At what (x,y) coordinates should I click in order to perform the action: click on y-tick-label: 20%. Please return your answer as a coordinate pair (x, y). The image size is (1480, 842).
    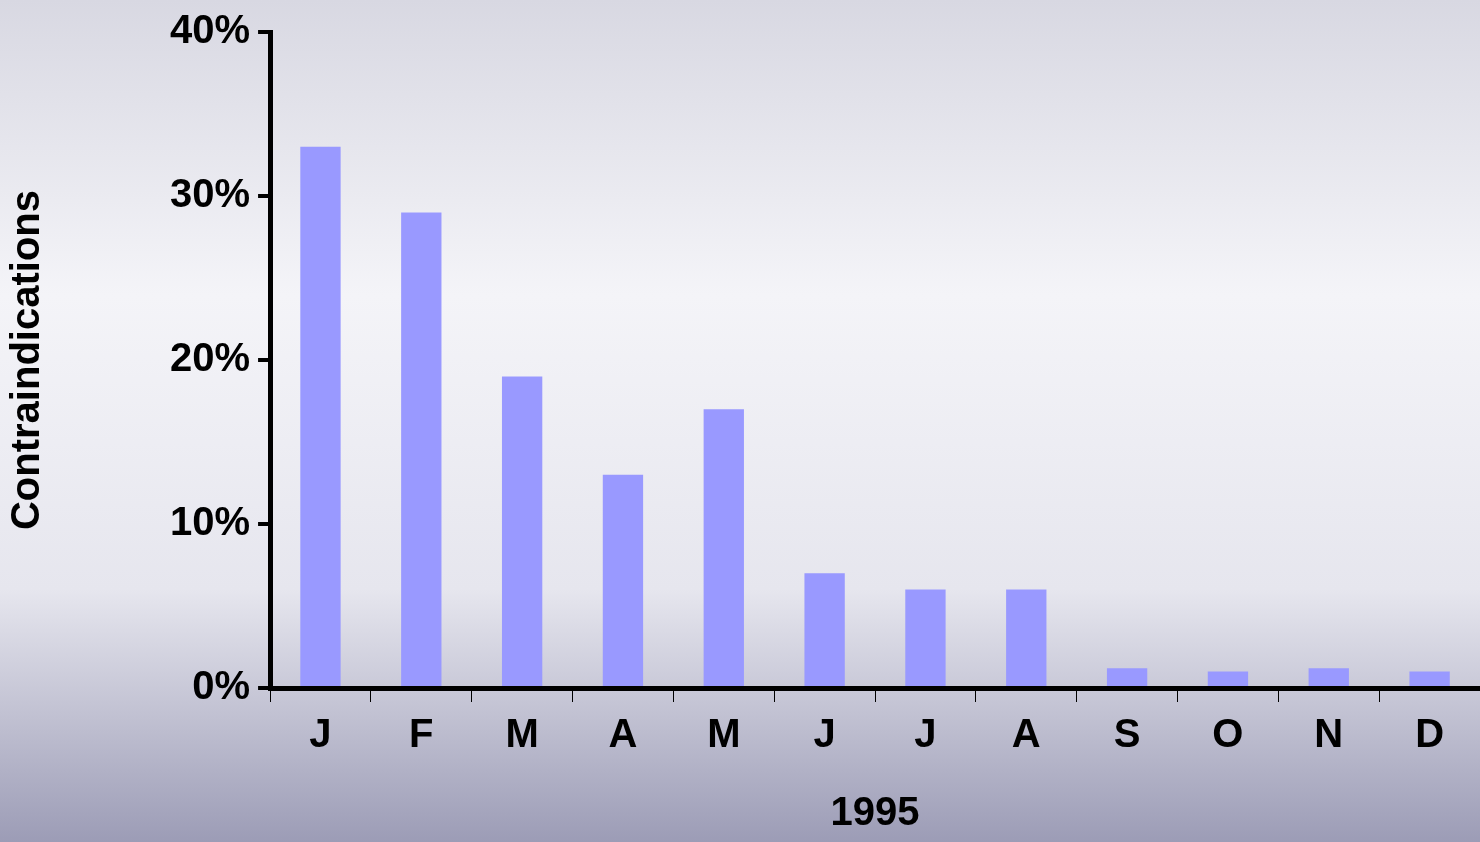
    Looking at the image, I should click on (210, 357).